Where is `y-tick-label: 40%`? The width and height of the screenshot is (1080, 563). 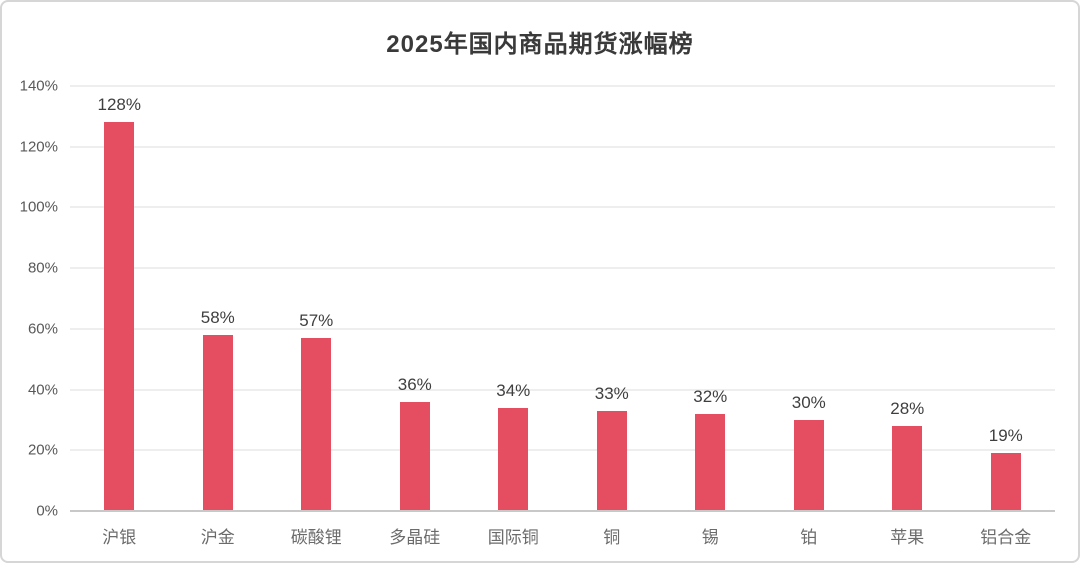 y-tick-label: 40% is located at coordinates (42, 390).